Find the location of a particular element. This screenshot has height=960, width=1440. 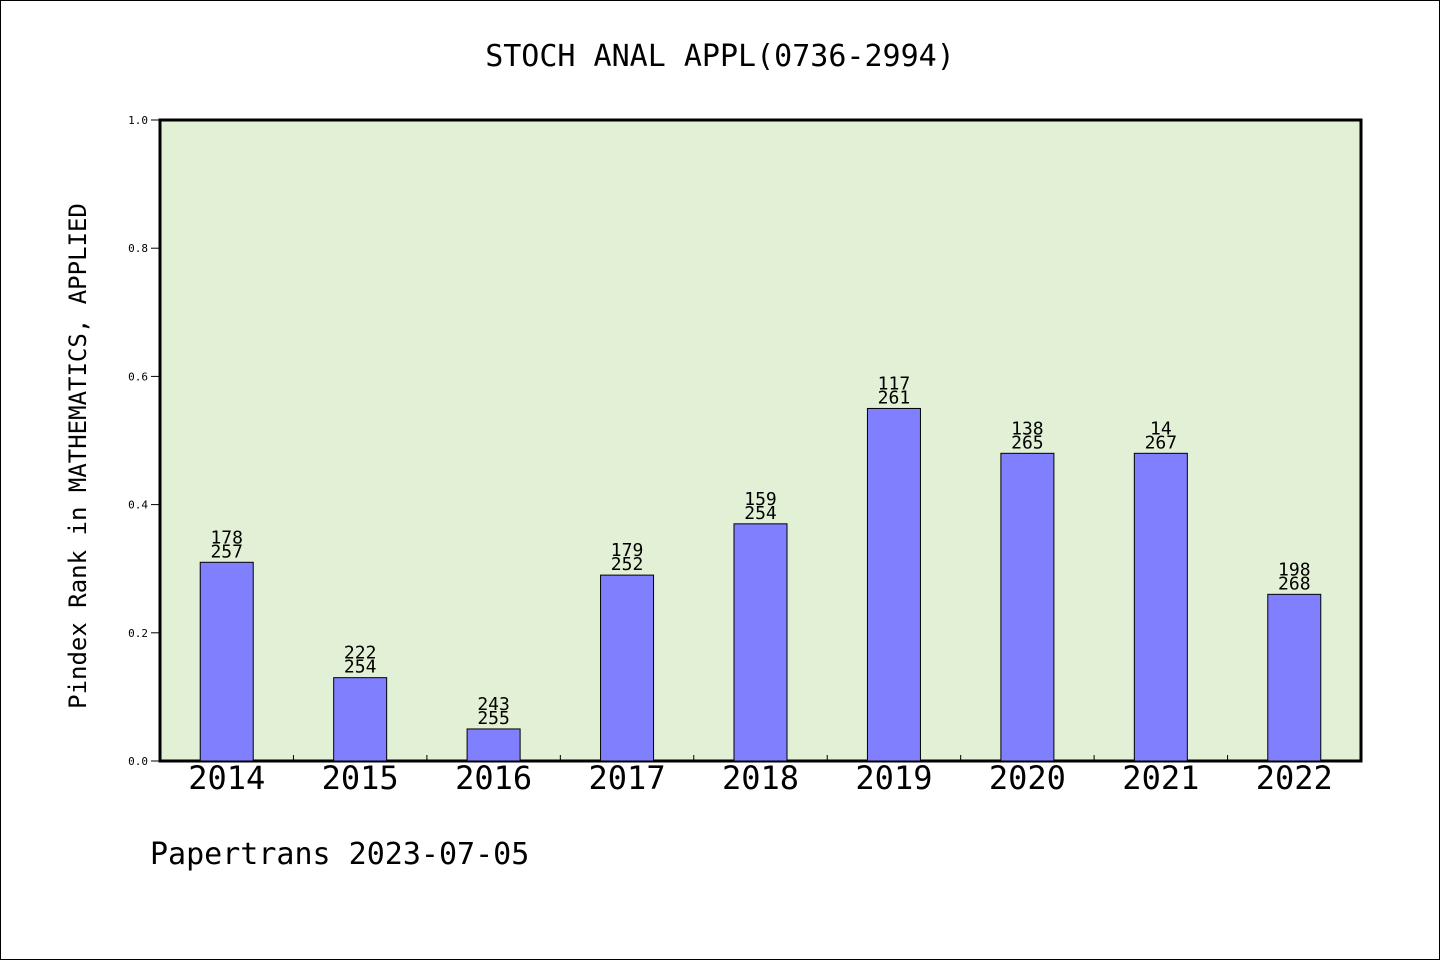

x-tick-label: 2016 is located at coordinates (493, 778).